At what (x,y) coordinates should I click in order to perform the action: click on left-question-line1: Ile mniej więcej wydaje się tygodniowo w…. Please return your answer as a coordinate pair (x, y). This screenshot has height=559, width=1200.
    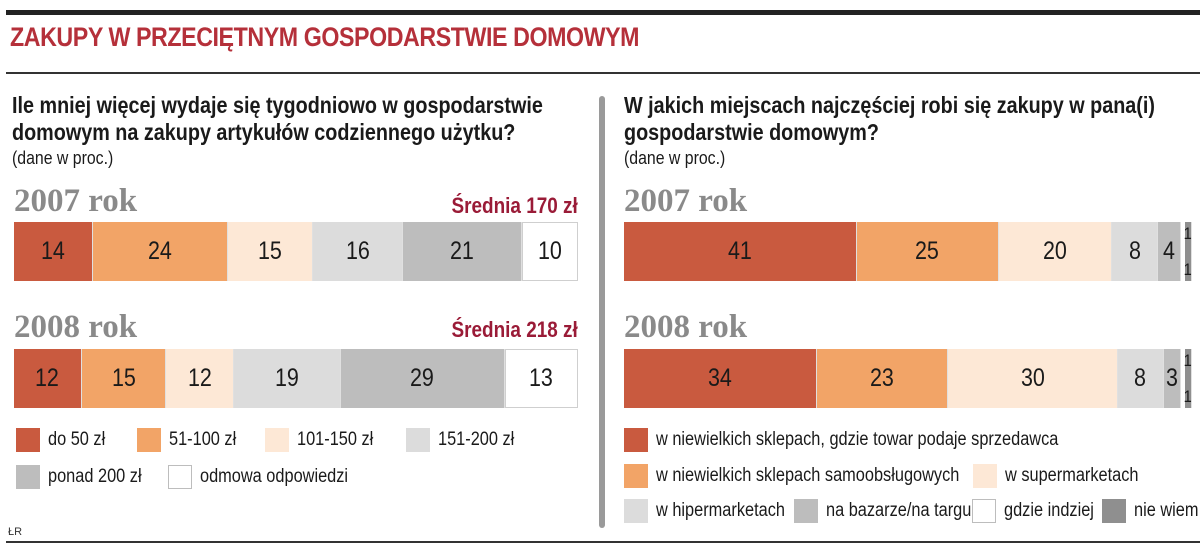
    Looking at the image, I should click on (277, 105).